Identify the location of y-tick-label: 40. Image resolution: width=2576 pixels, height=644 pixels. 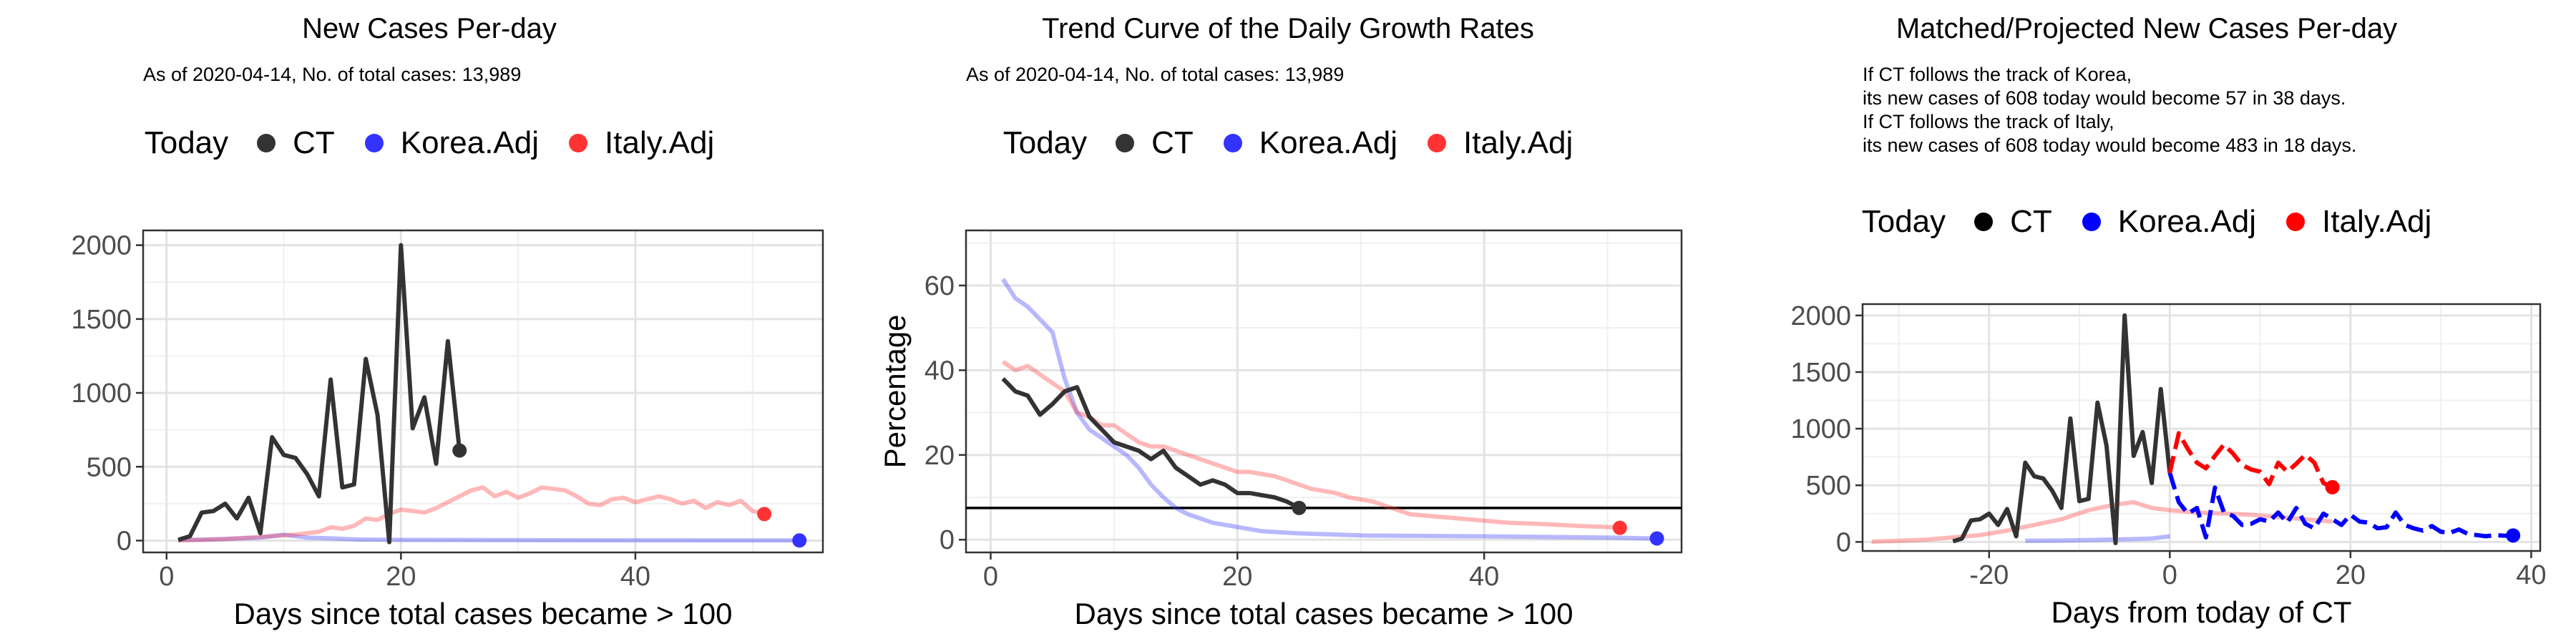
(939, 371).